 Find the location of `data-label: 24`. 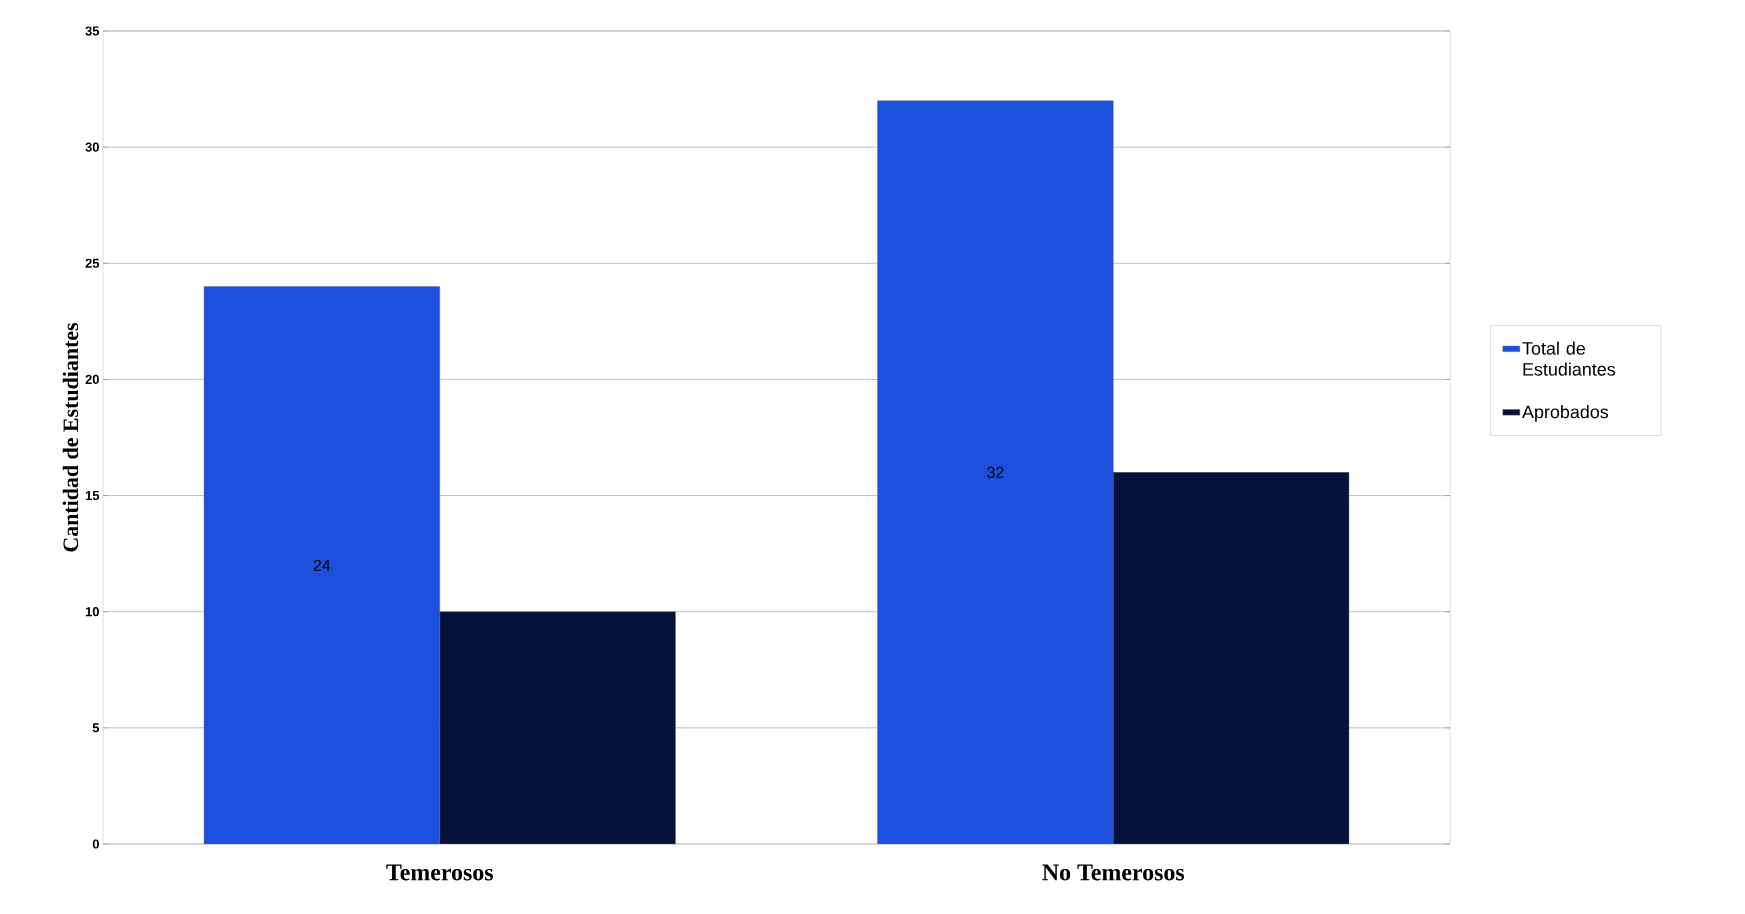

data-label: 24 is located at coordinates (322, 565).